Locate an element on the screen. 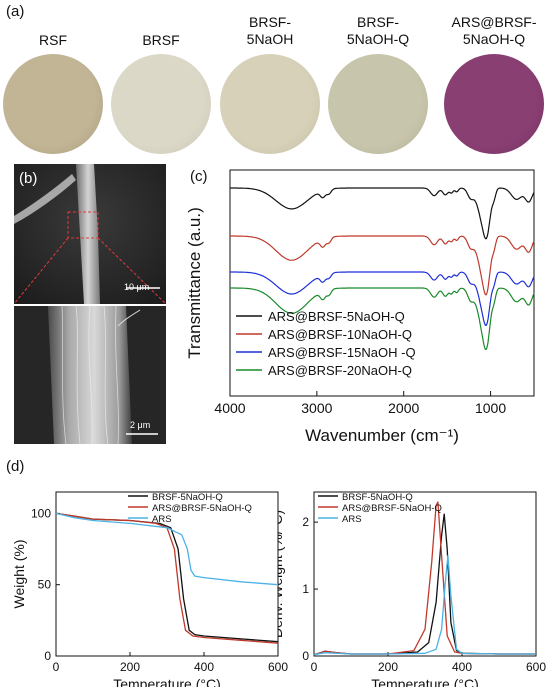  tga-y-axis-label: Weight (%) is located at coordinates (19, 574).